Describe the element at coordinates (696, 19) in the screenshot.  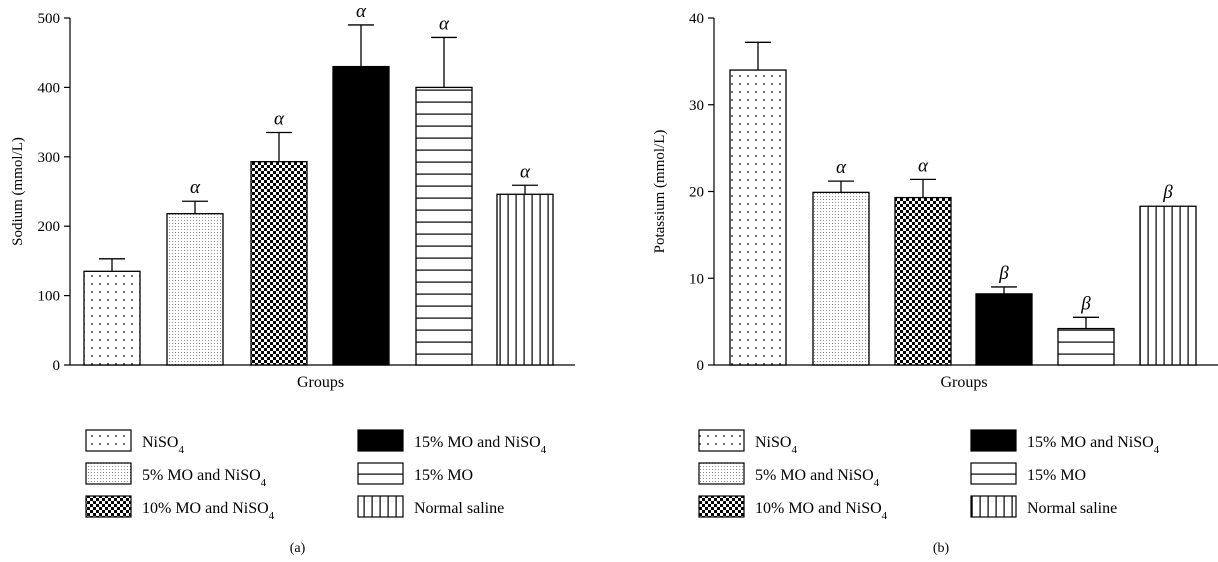
I see `y-tick-label: 40` at that location.